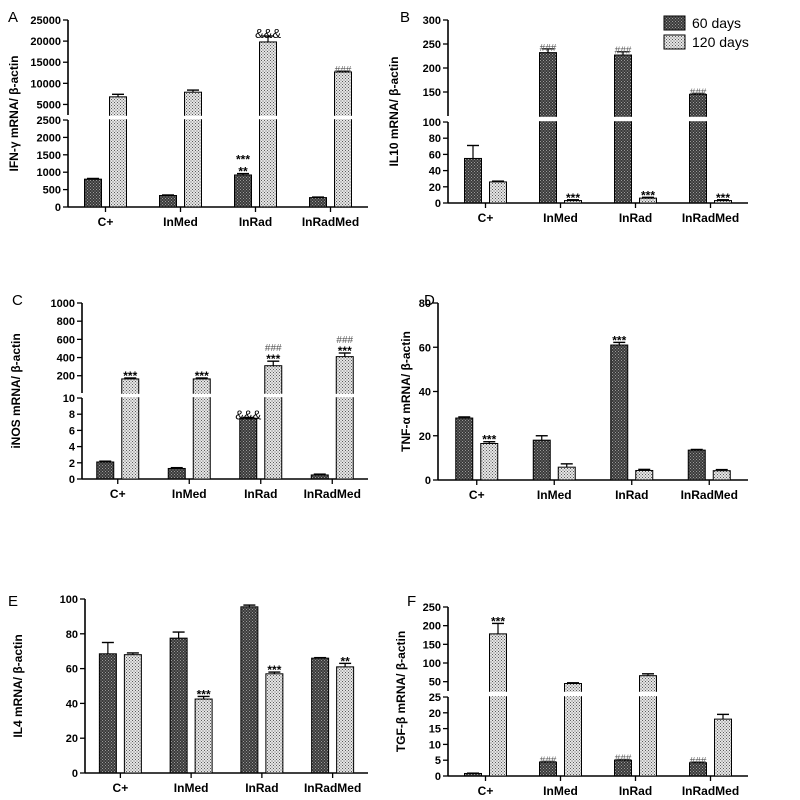 The image size is (800, 800). Describe the element at coordinates (49, 156) in the screenshot. I see `panel-a-y-tick-label-1500: 1500` at that location.